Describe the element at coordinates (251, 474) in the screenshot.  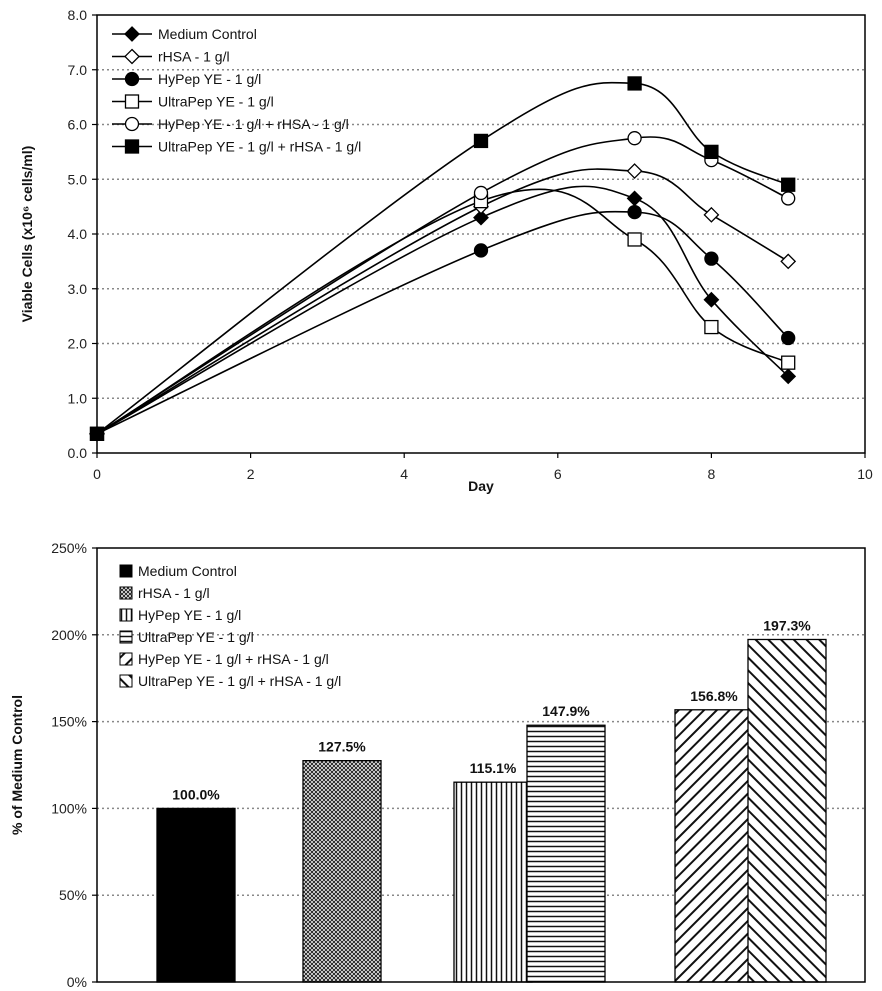
I see `x-tick-label: 2` at that location.